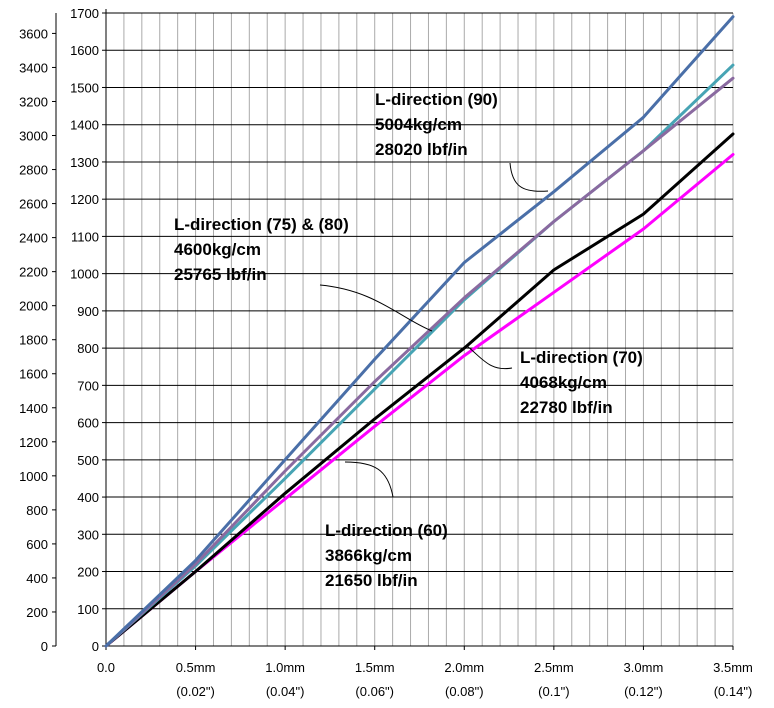 The image size is (774, 708). Describe the element at coordinates (88, 311) in the screenshot. I see `y-inner-tick-label: 900` at that location.